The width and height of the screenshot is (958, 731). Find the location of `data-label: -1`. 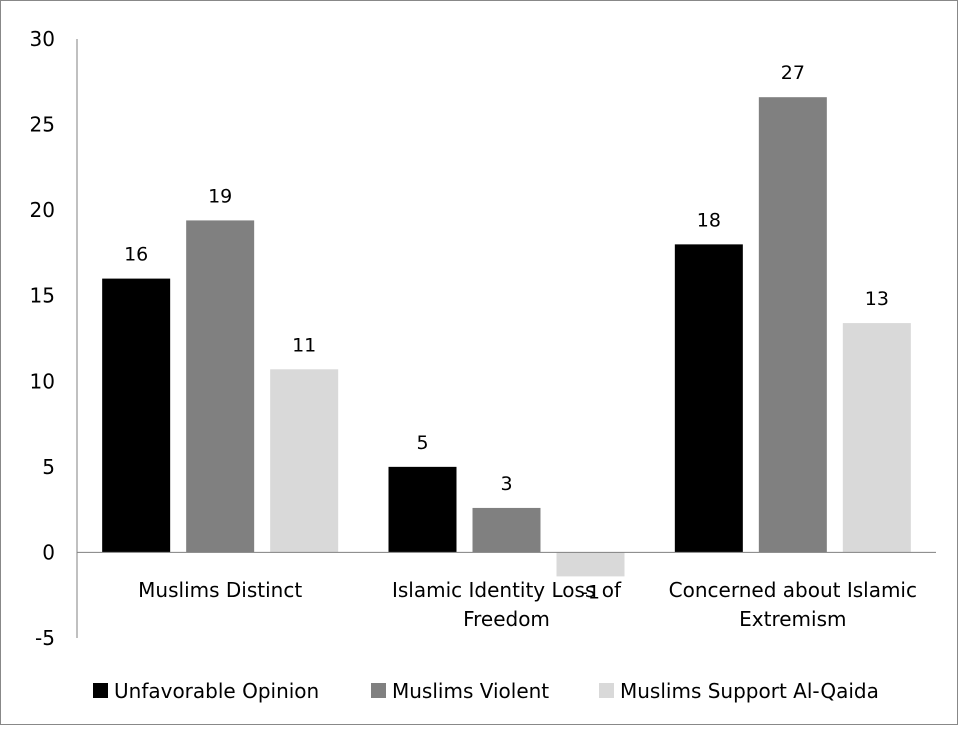

data-label: -1 is located at coordinates (590, 592).